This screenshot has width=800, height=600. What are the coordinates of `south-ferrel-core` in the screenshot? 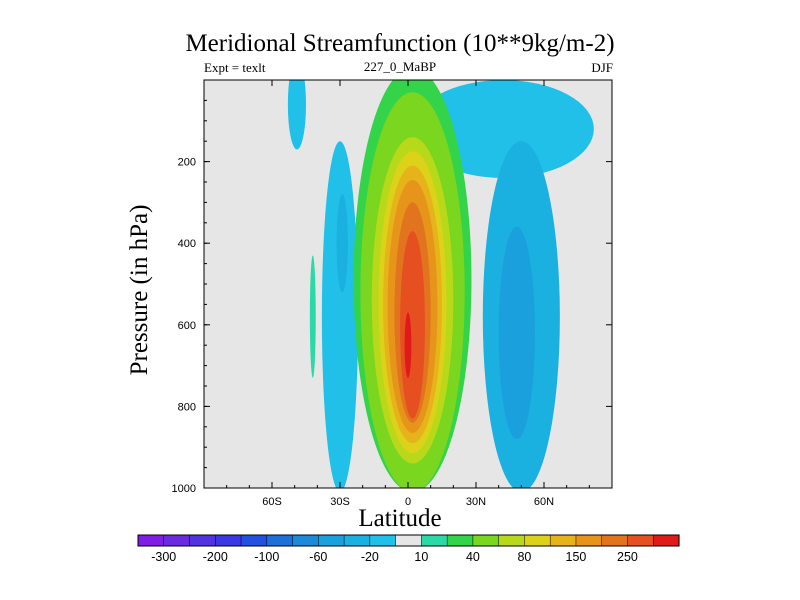 It's located at (342, 243).